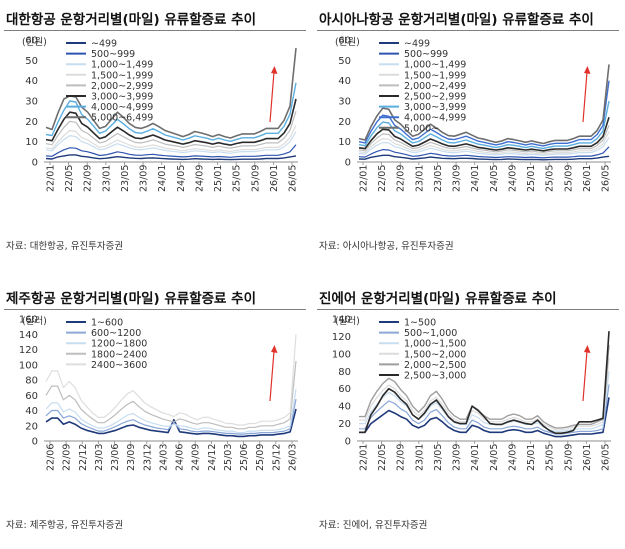 This screenshot has height=549, width=625. What do you see at coordinates (131, 299) in the screenshot?
I see `chart-title: 제주항공 운항거리별(마일) 유류할증료 추이` at bounding box center [131, 299].